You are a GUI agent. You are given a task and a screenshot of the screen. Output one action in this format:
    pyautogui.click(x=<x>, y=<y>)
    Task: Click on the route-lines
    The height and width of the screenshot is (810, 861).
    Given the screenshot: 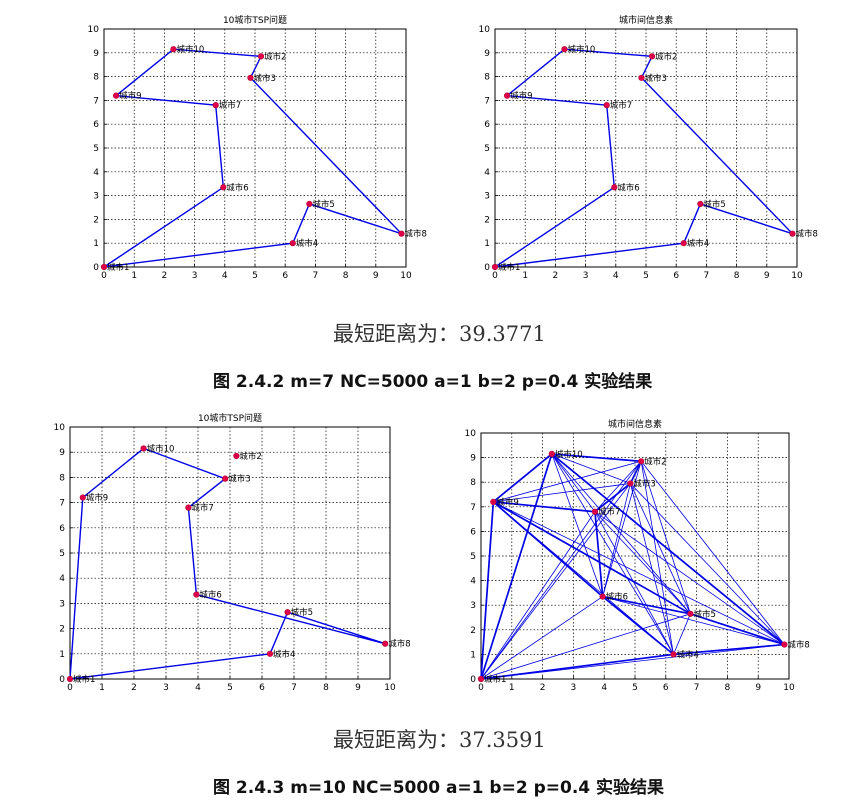 What is the action you would take?
    pyautogui.click(x=227, y=563)
    